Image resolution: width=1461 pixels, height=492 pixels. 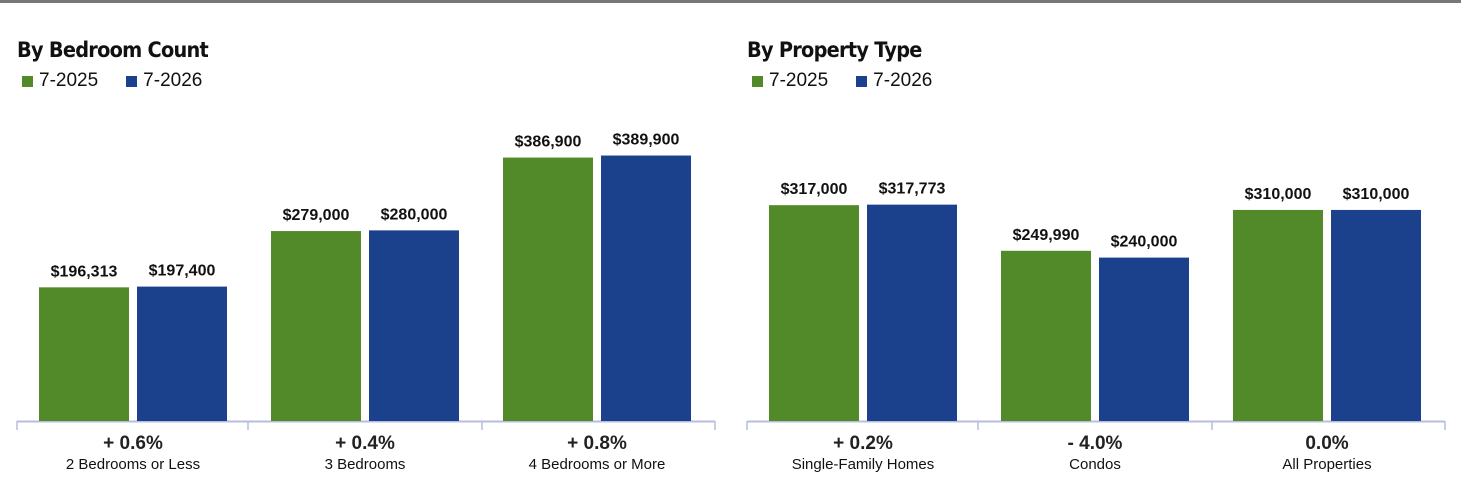 I want to click on category-label: 2 Bedrooms or Less, so click(x=133, y=464).